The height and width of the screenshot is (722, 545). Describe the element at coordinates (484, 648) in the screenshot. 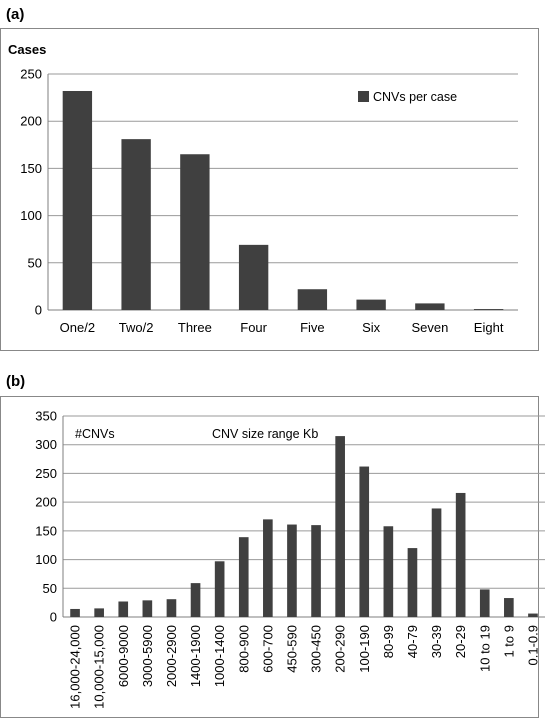

I see `panel-b-x-tick-label: 10 to 19` at that location.